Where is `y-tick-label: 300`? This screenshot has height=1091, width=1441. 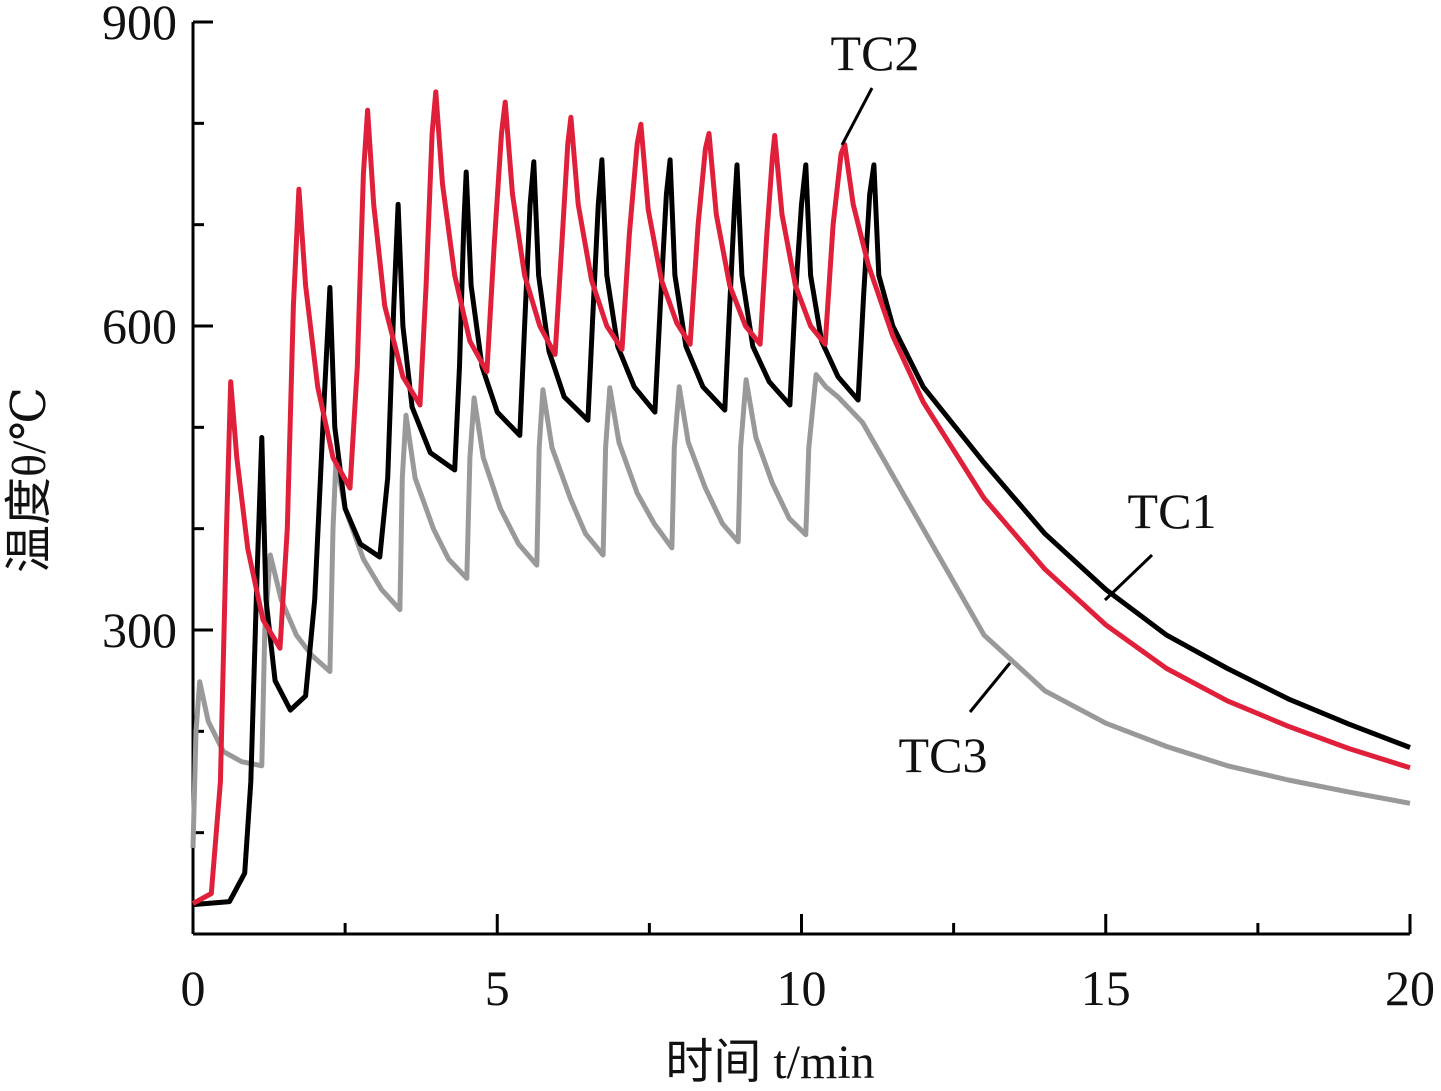
y-tick-label: 300 is located at coordinates (139, 630).